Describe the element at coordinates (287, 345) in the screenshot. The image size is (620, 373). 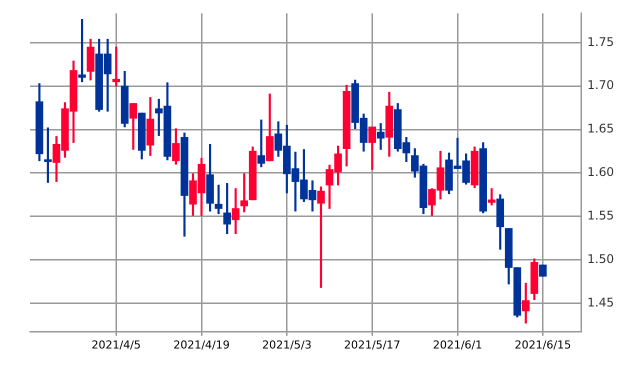
I see `x-tick-label: 2021/5/3` at that location.